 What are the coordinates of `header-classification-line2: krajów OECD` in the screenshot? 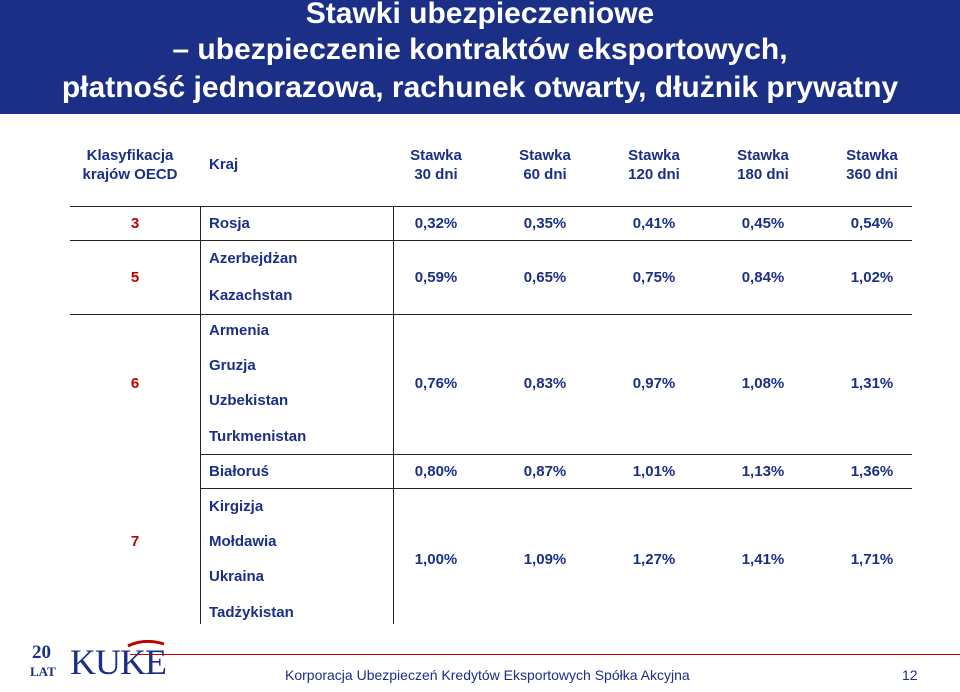 It's located at (130, 174).